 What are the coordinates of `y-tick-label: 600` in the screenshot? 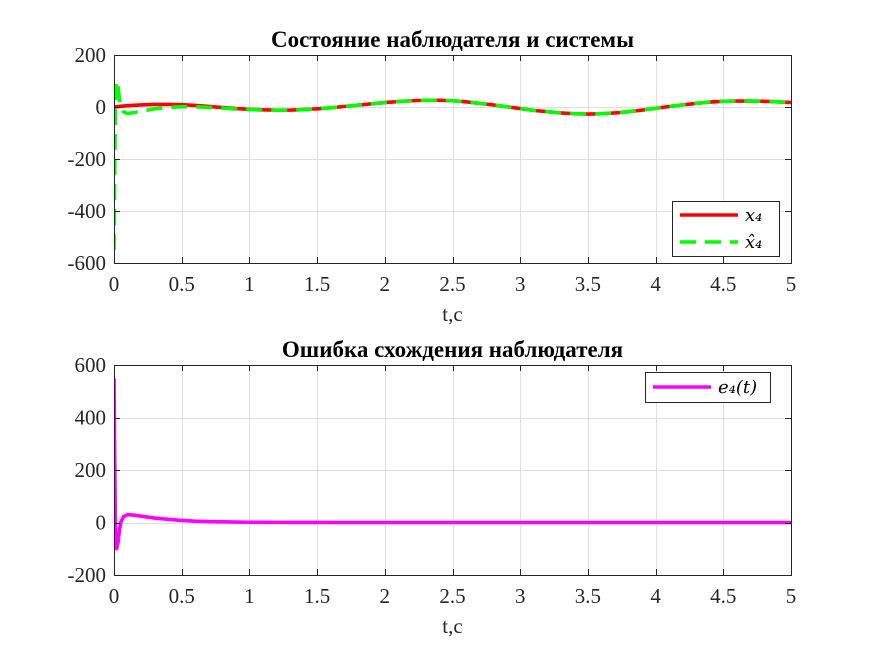 It's located at (91, 365).